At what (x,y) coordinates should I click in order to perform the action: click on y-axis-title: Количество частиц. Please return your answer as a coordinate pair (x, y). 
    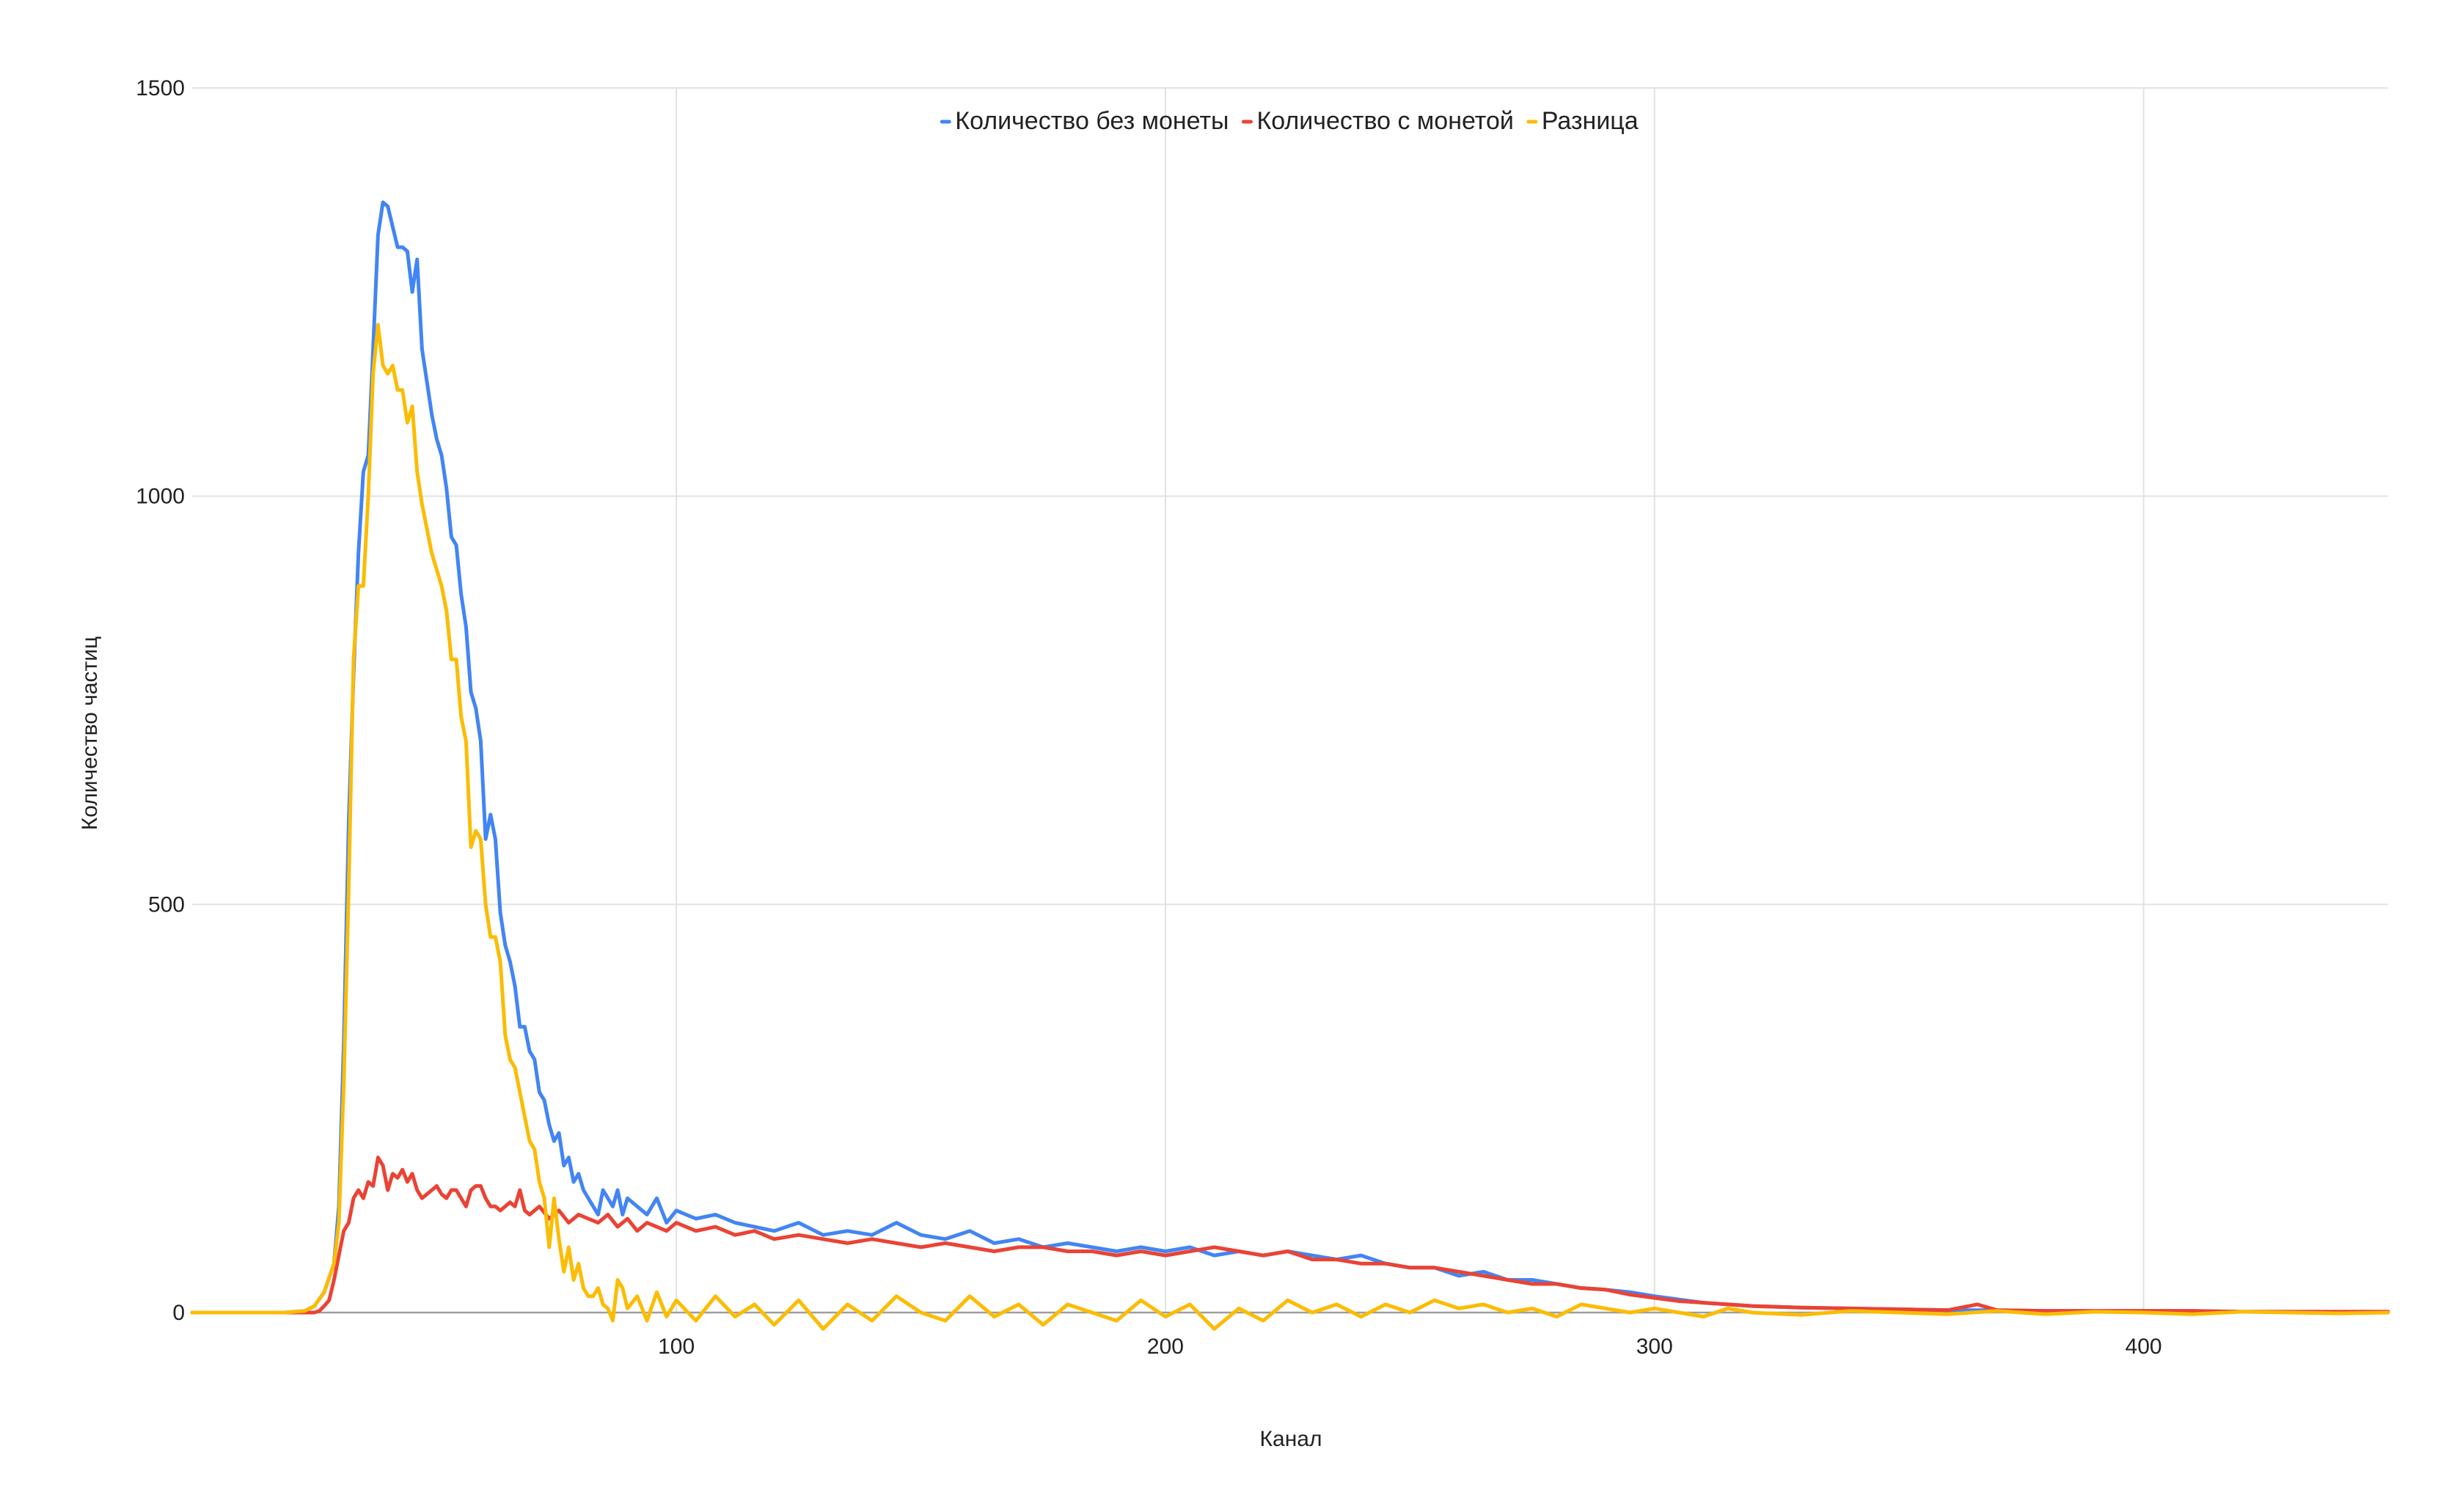
    Looking at the image, I should click on (90, 733).